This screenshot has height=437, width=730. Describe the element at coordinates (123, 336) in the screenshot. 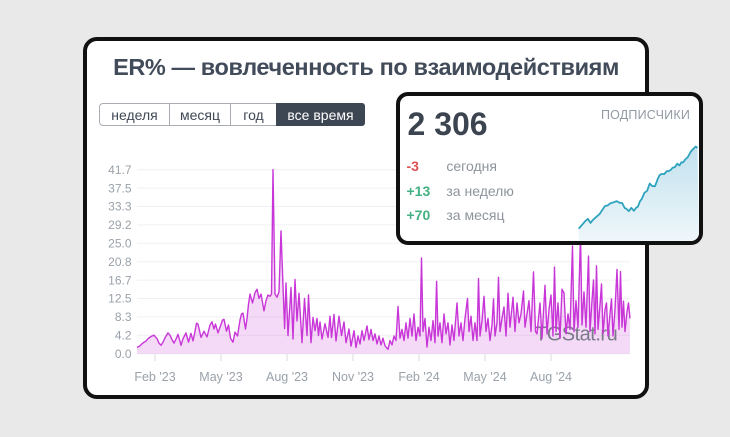

I see `svg-text: 4.2` at that location.